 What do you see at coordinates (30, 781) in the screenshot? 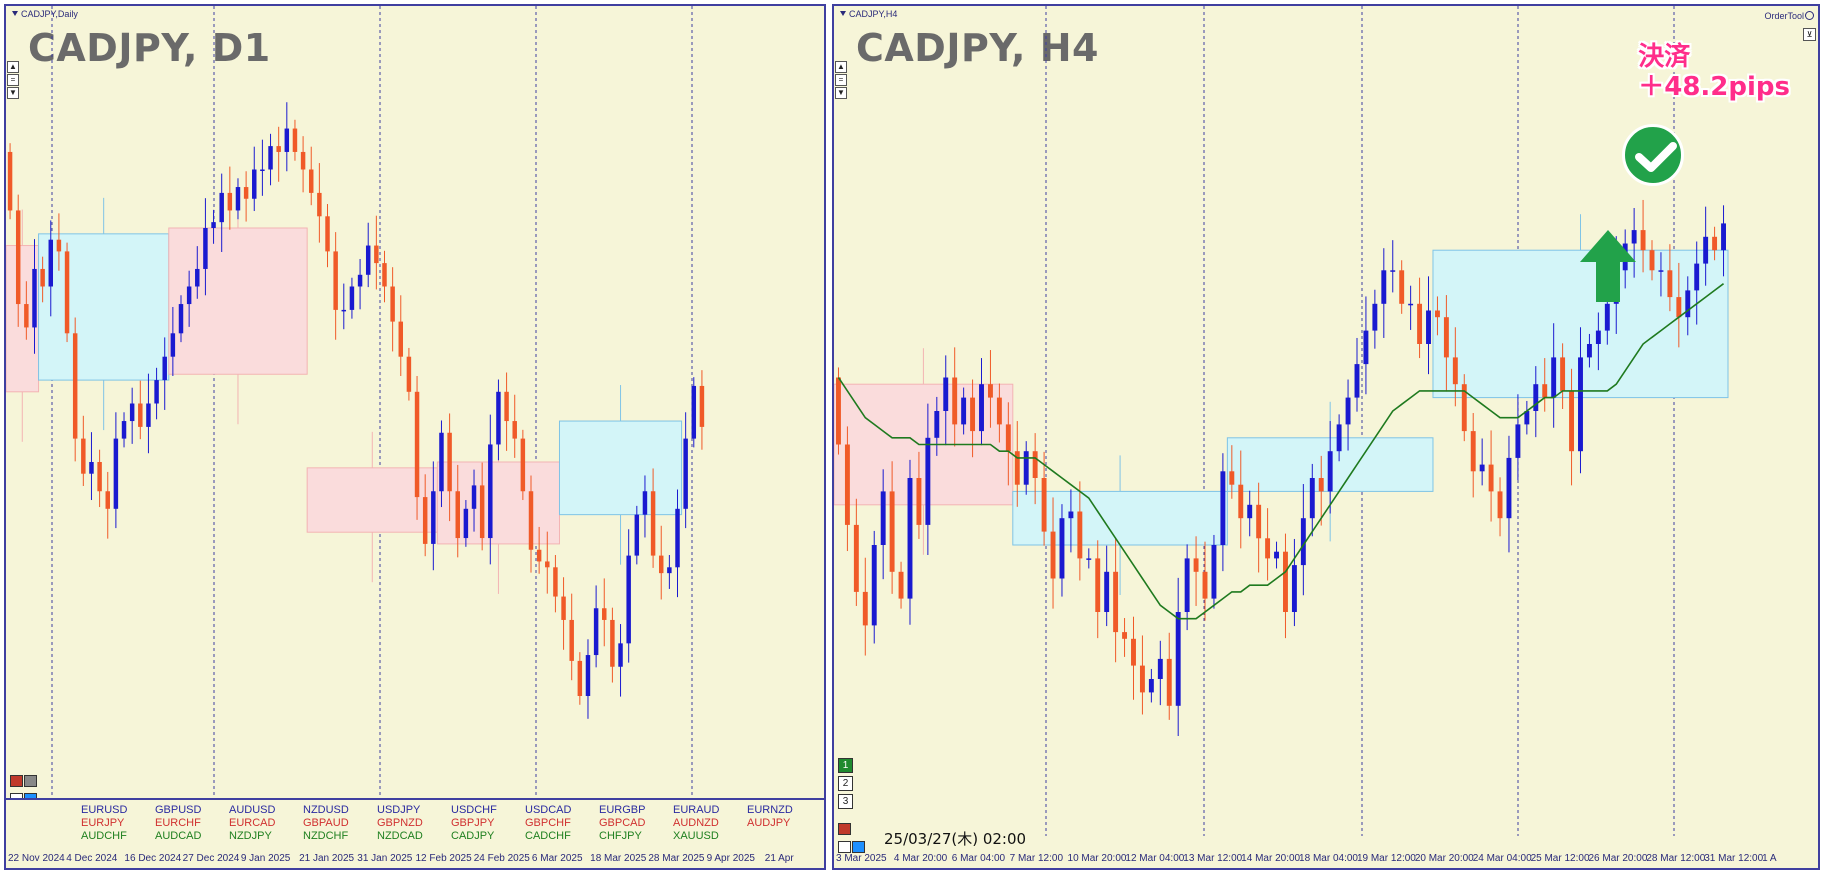
I see `restore-icon` at bounding box center [30, 781].